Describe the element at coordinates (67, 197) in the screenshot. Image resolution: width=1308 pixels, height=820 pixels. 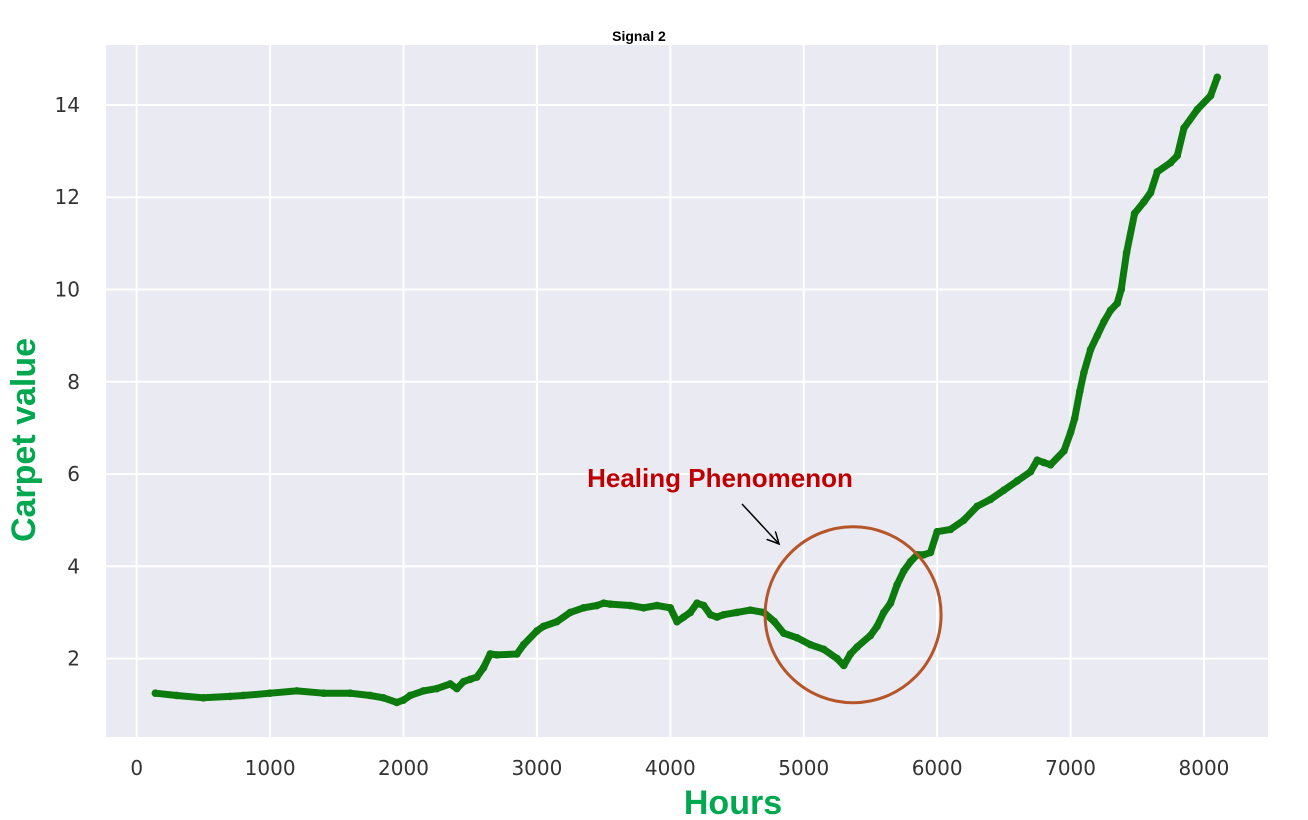
I see `y-tick-label: 12` at that location.